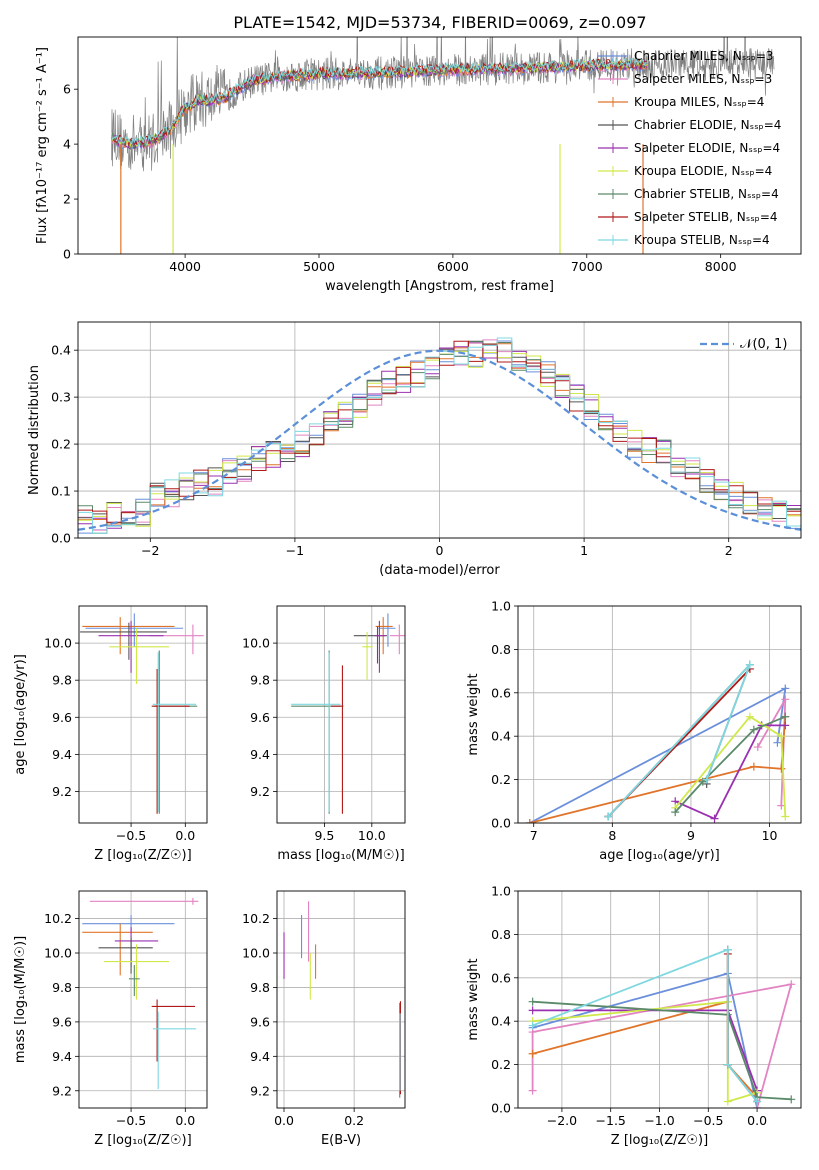 The image size is (819, 1170). What do you see at coordinates (763, 344) in the screenshot?
I see `legend-label: 𝒩(0, 1)` at bounding box center [763, 344].